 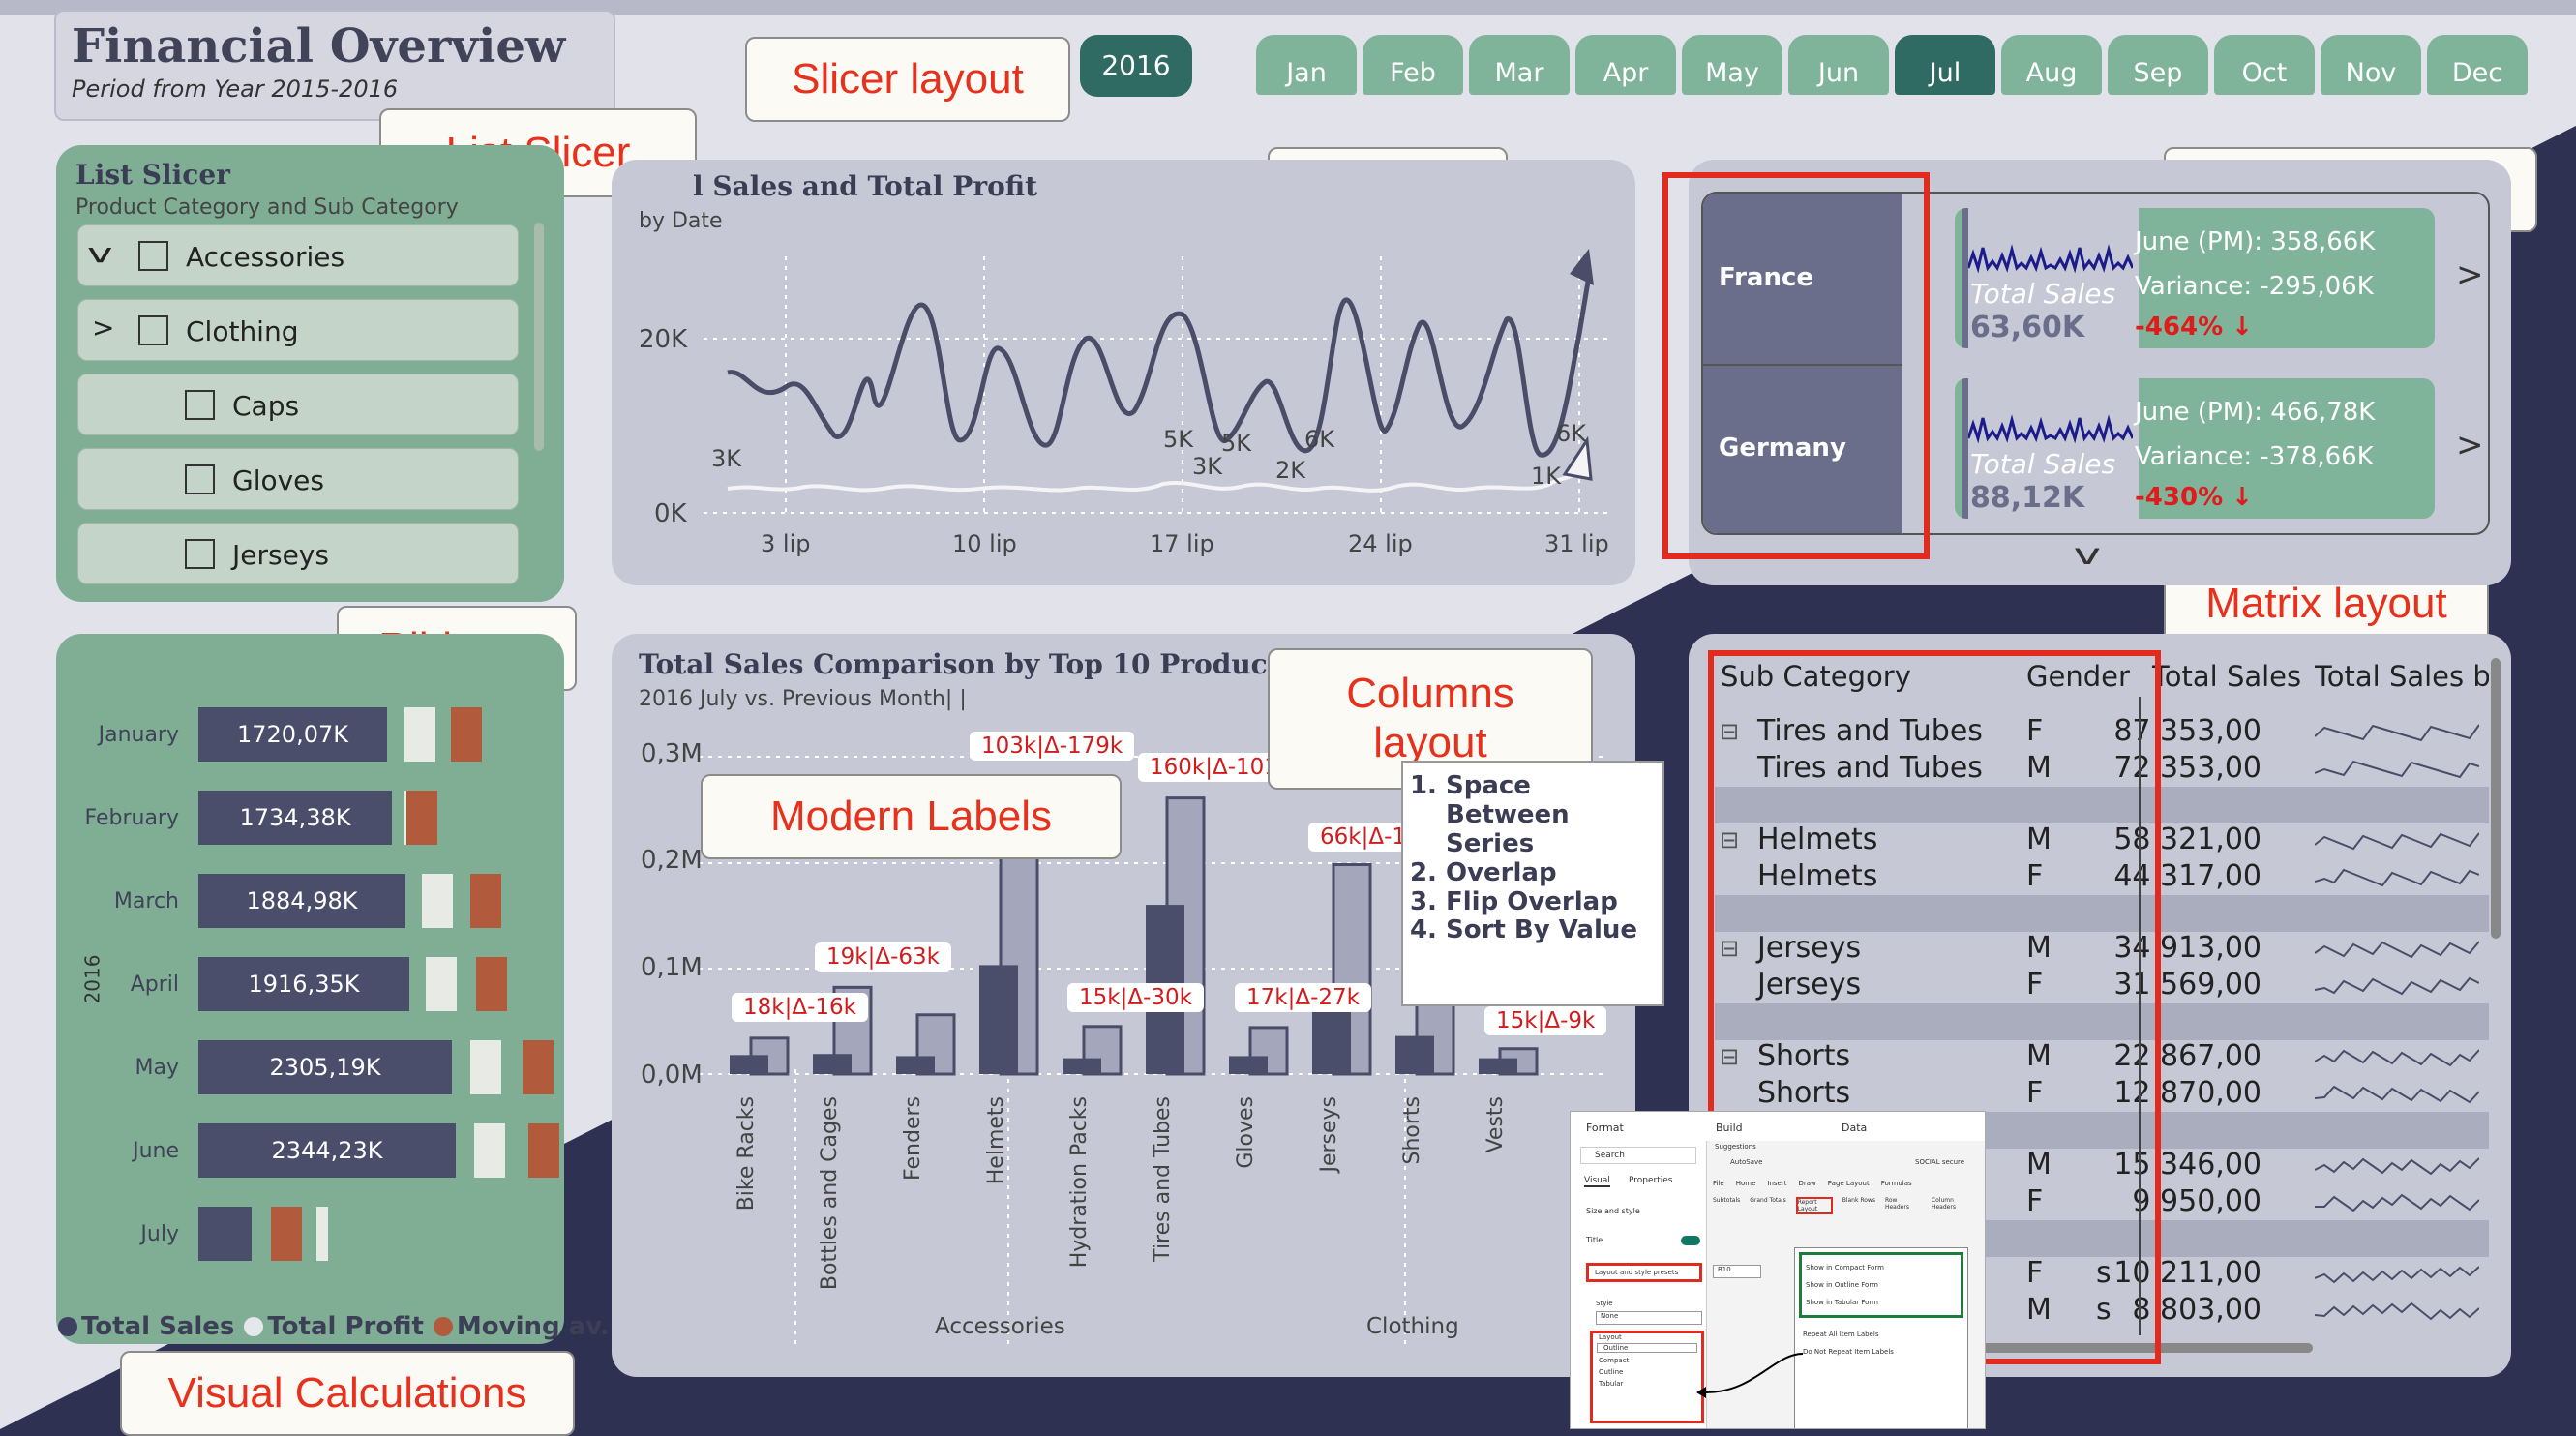 What do you see at coordinates (2158, 65) in the screenshot?
I see `month-button: Sep` at bounding box center [2158, 65].